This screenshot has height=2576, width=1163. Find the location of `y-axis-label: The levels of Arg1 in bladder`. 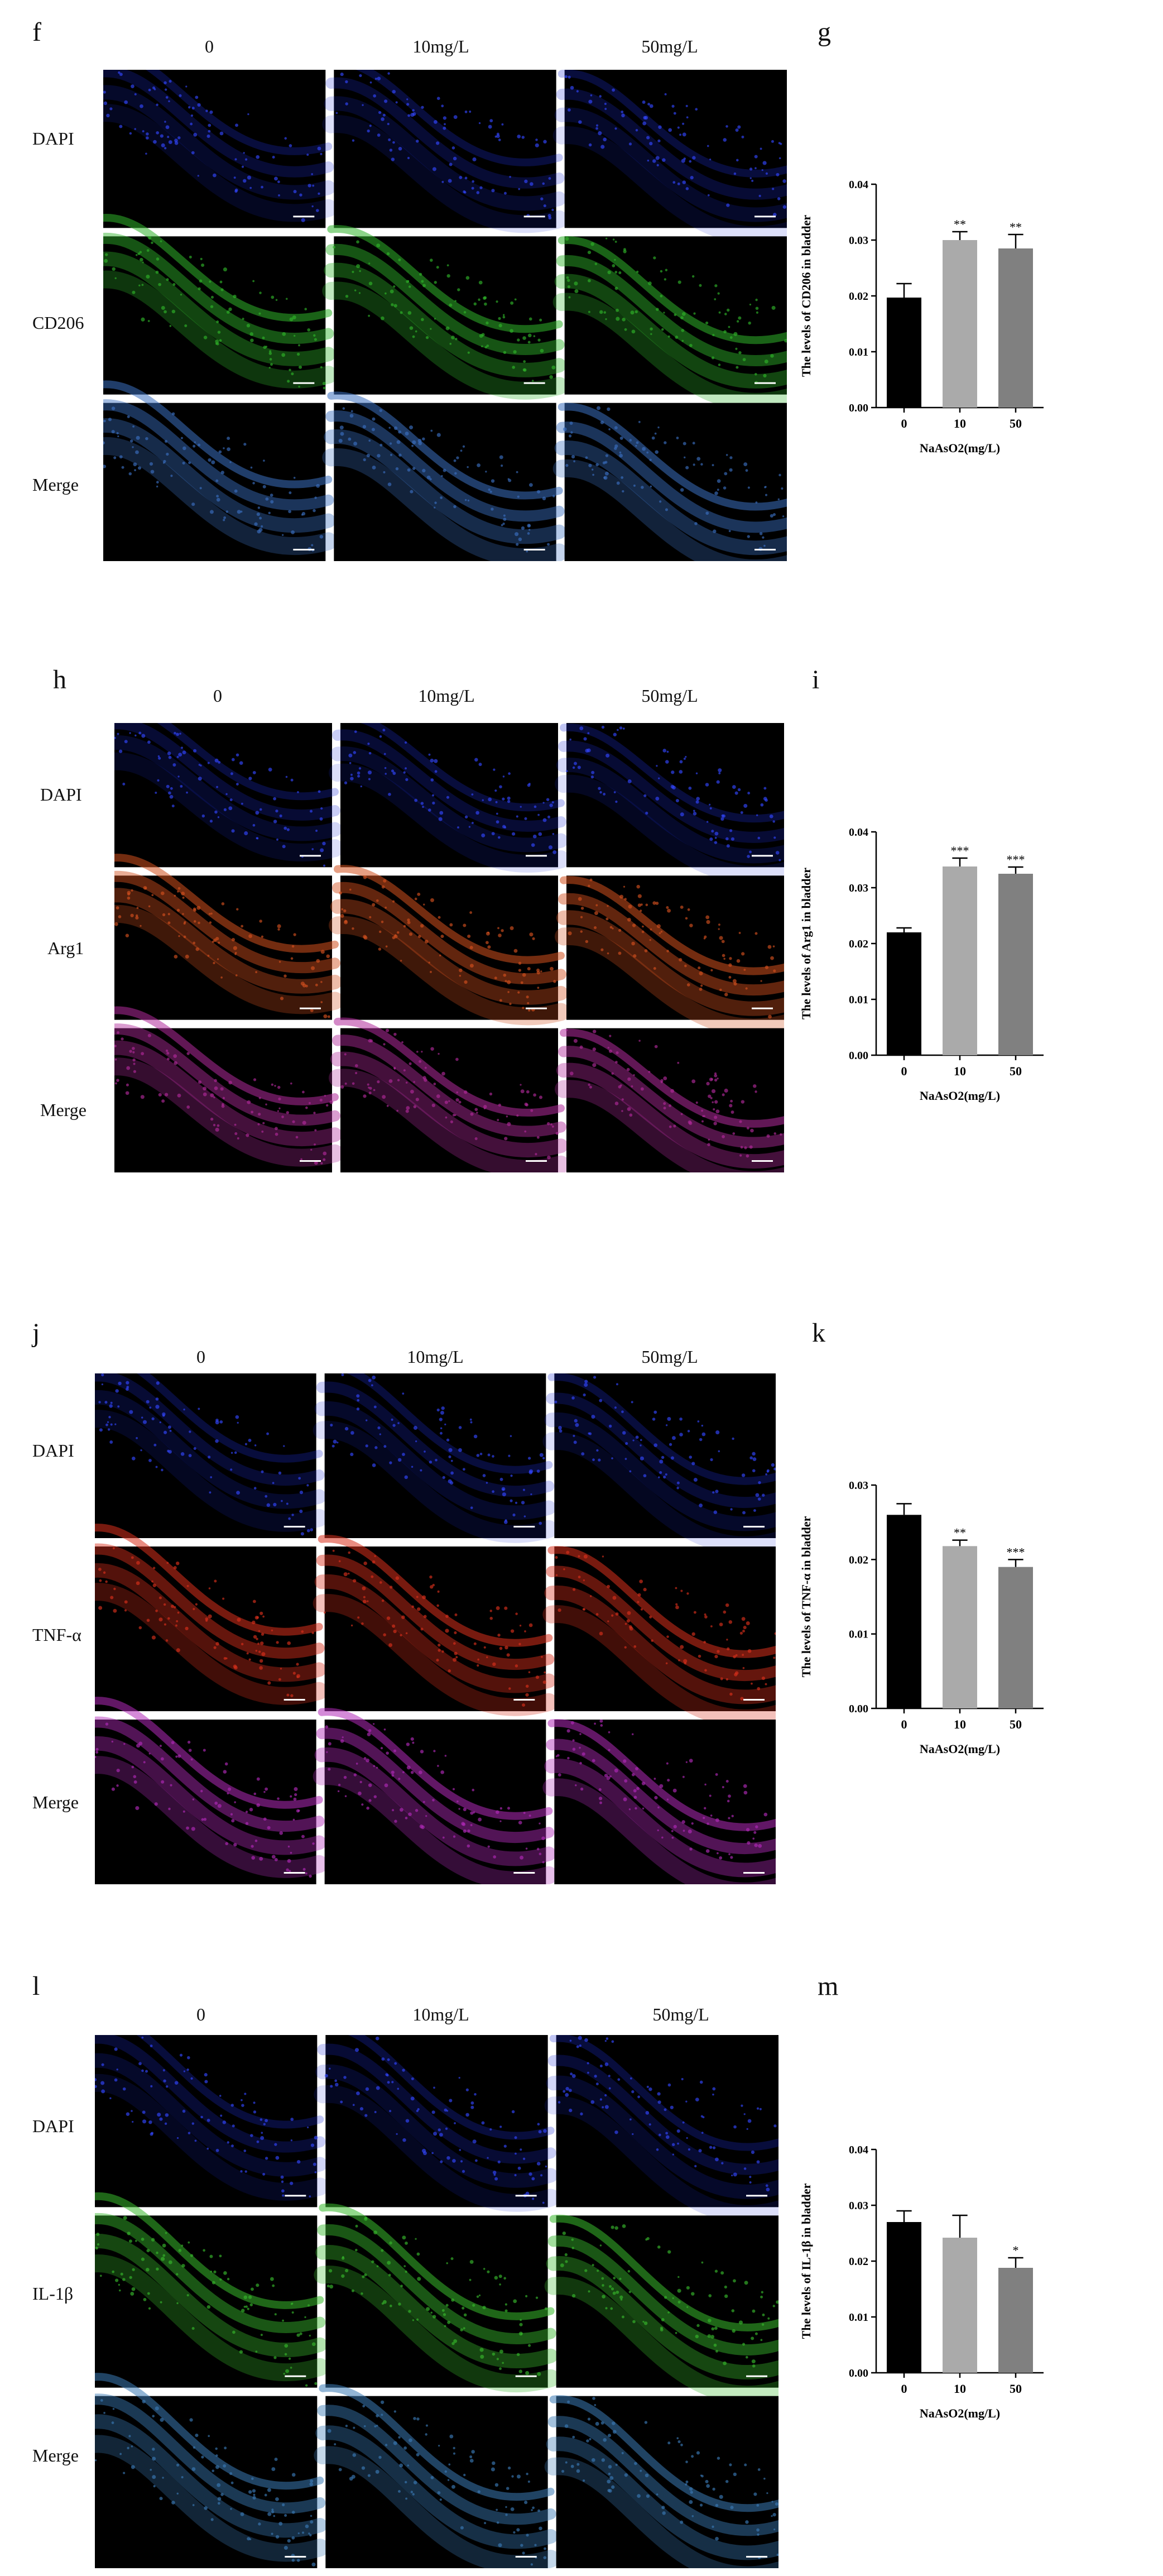

y-axis-label: The levels of Arg1 in bladder is located at coordinates (806, 943).